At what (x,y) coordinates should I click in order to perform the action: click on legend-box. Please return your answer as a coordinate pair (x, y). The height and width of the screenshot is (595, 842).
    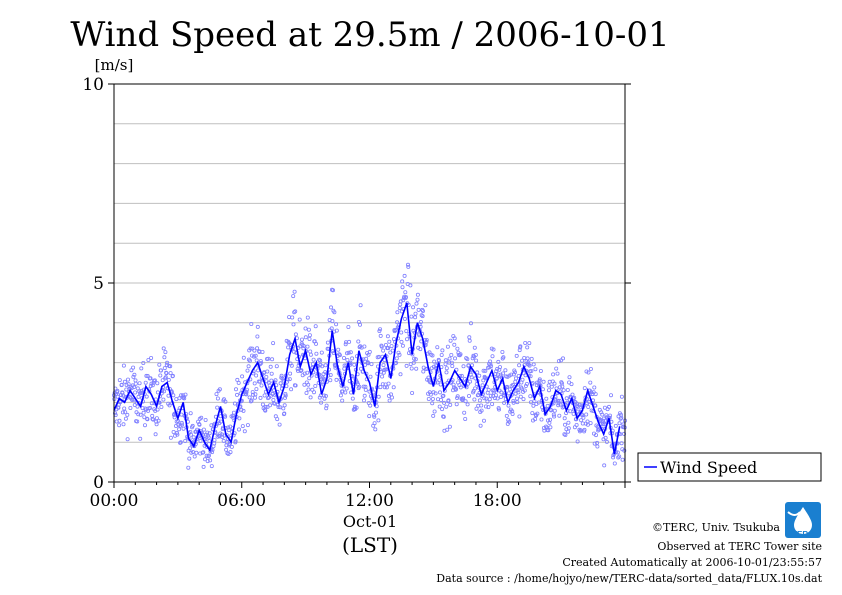
    Looking at the image, I should click on (729, 467).